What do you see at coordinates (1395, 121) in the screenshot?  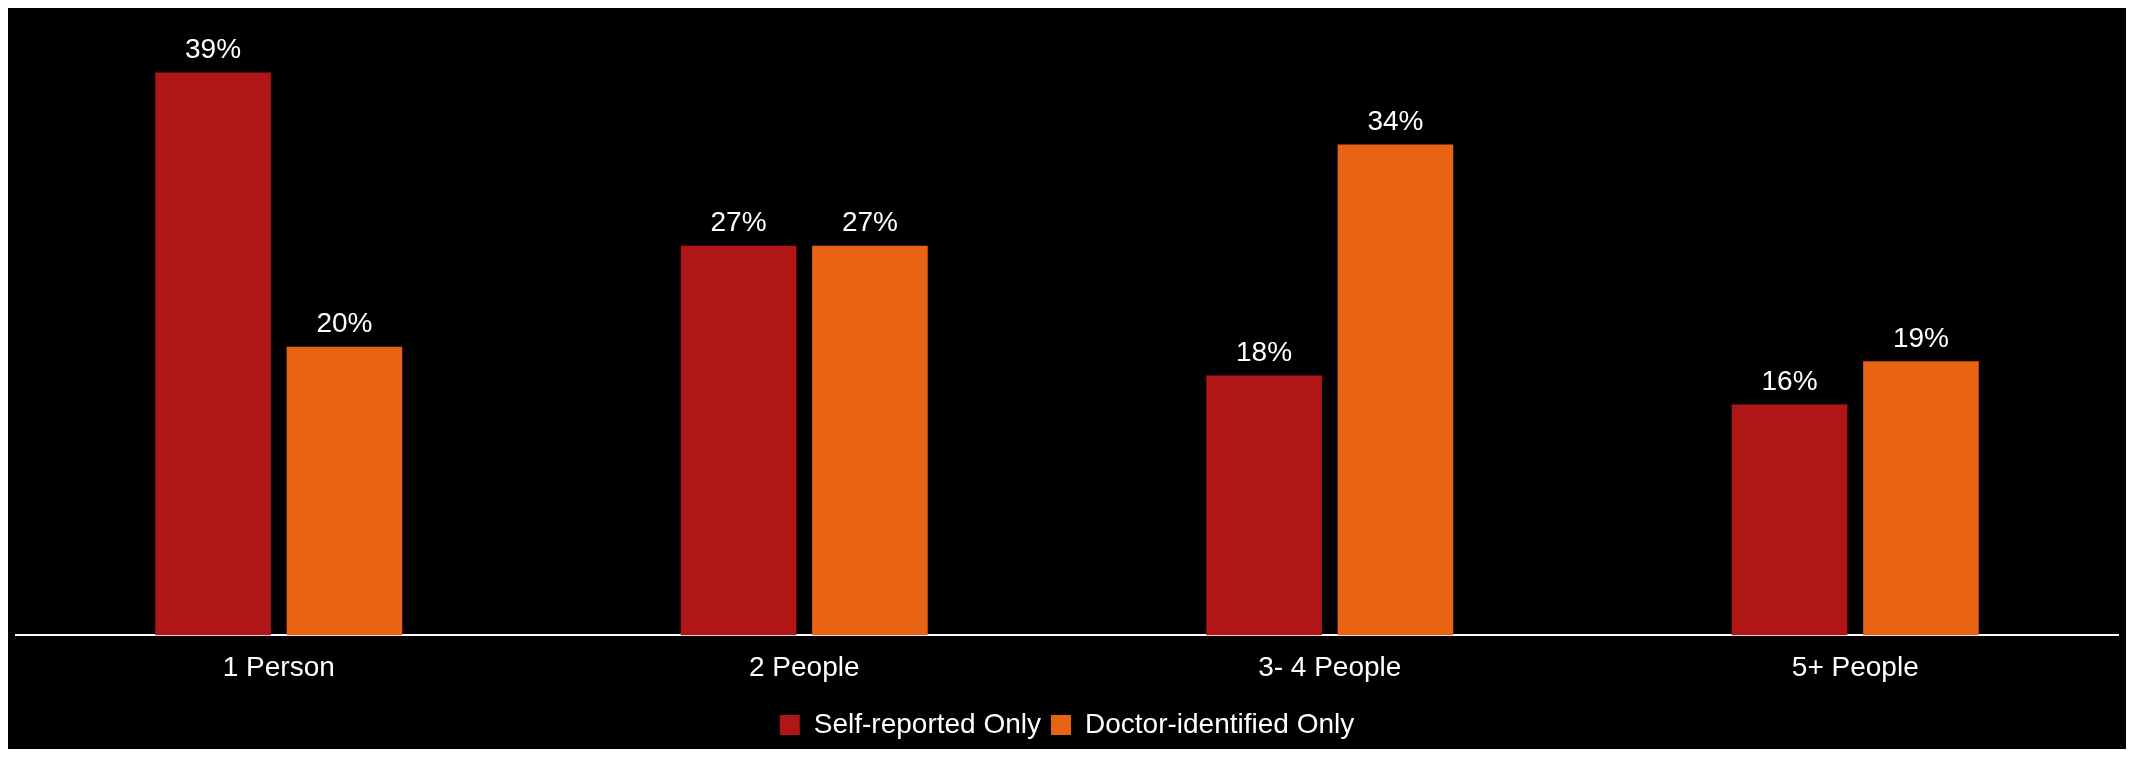 I see `data-label: 34%` at bounding box center [1395, 121].